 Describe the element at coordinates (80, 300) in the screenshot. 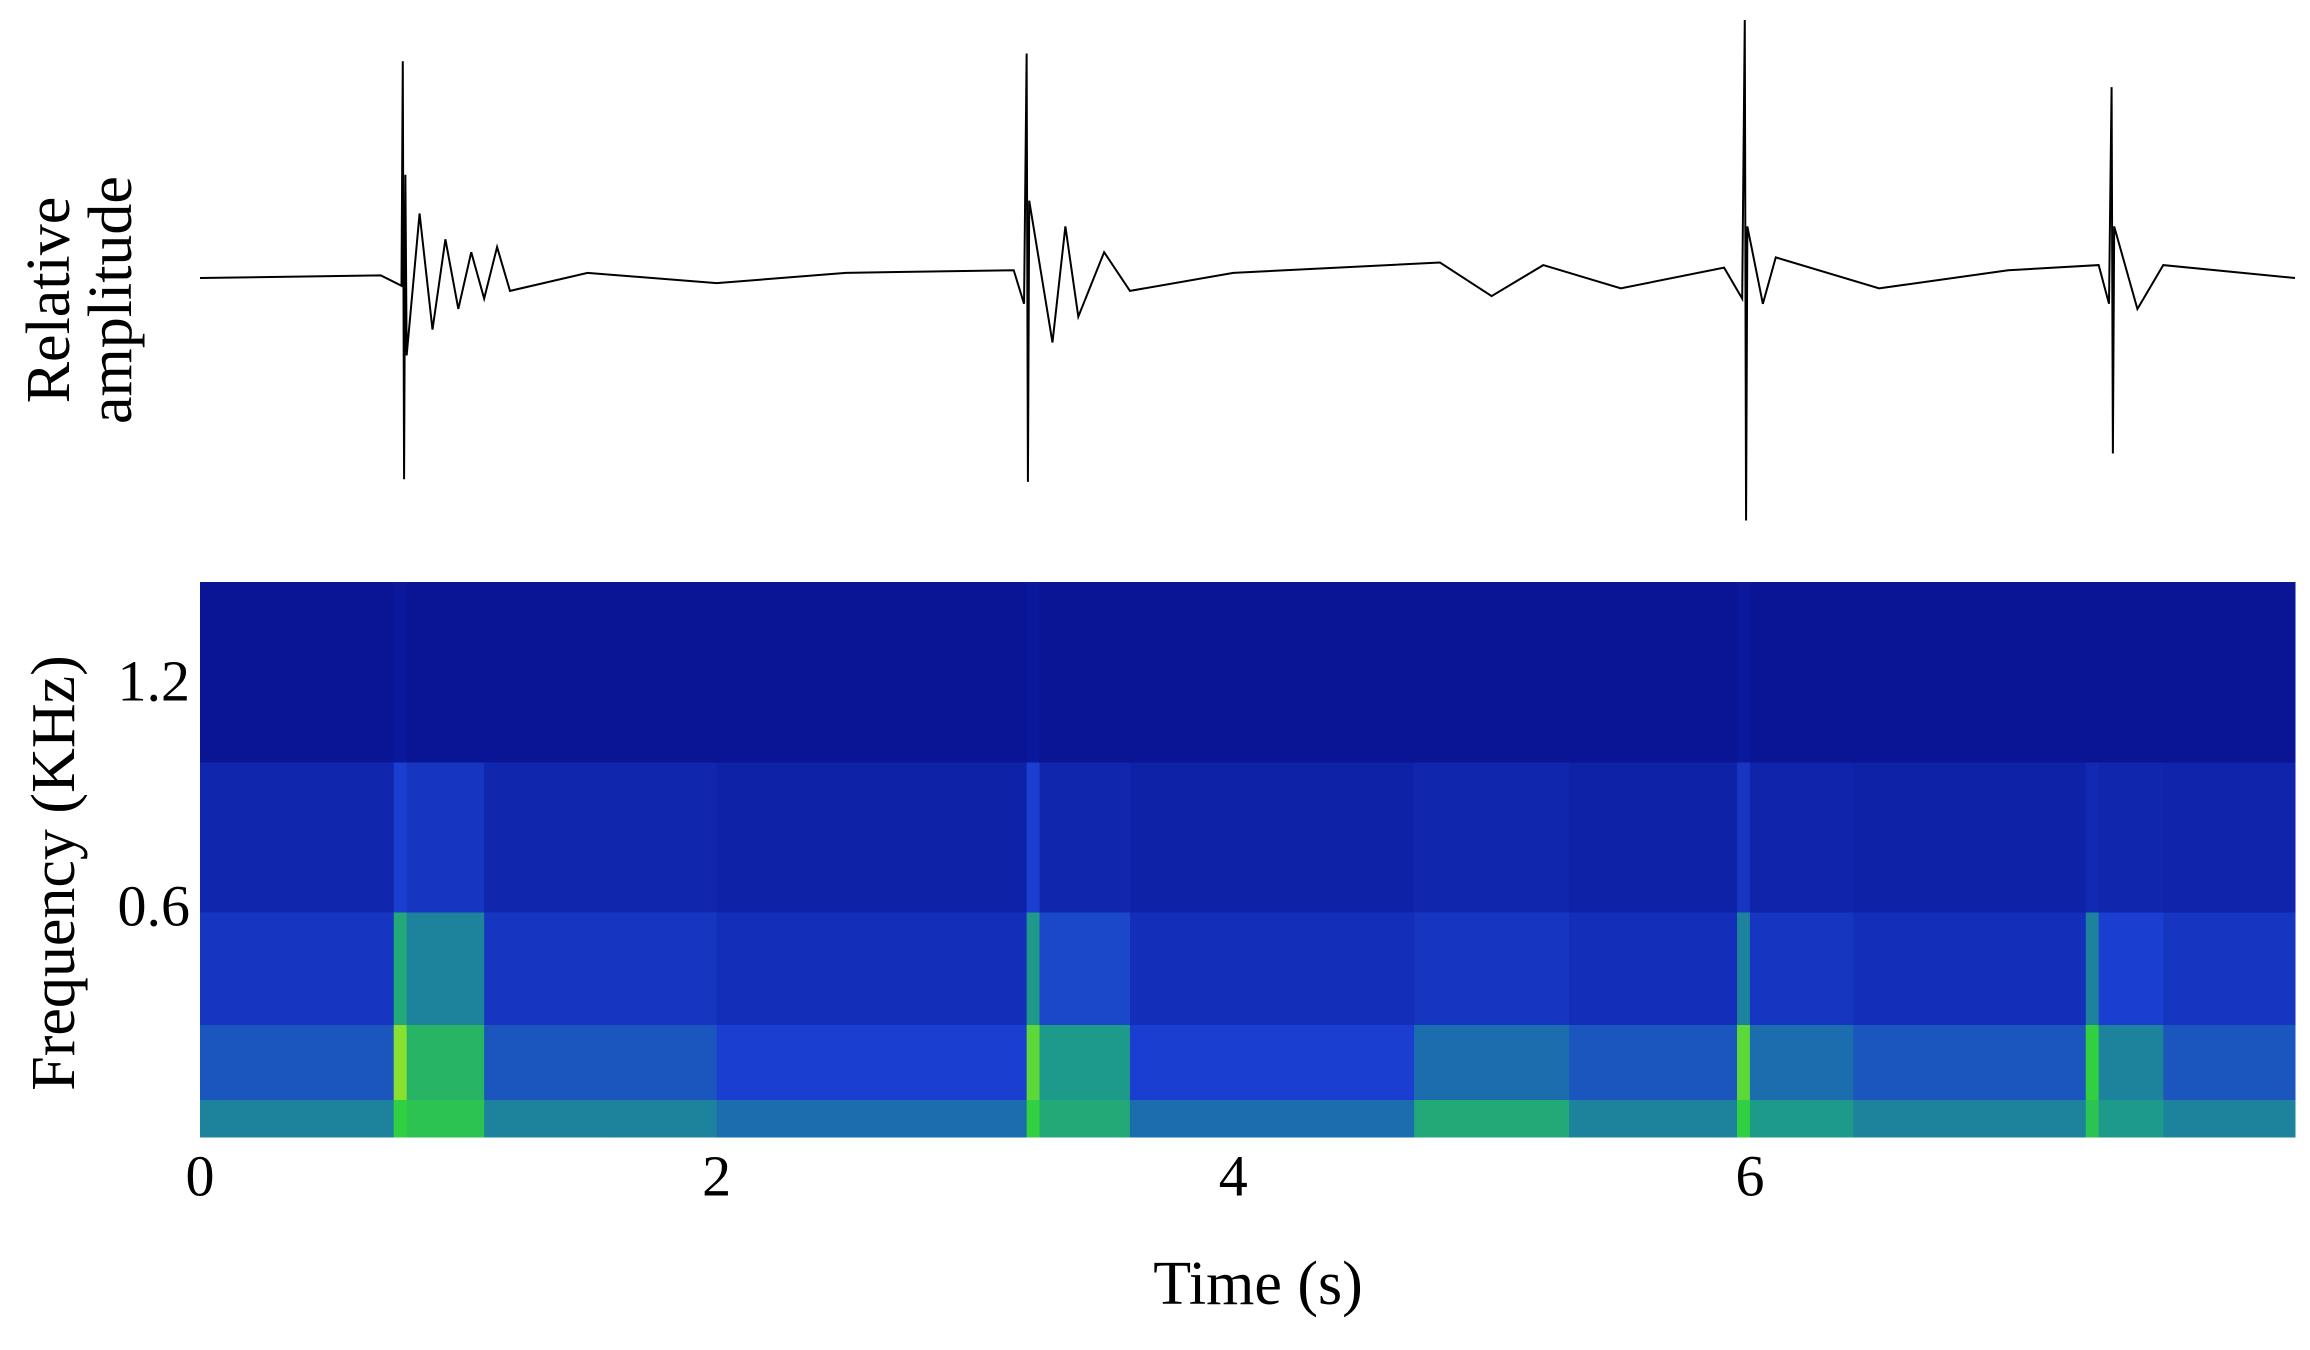

I see `y-axis-label: Relative amplitude` at that location.